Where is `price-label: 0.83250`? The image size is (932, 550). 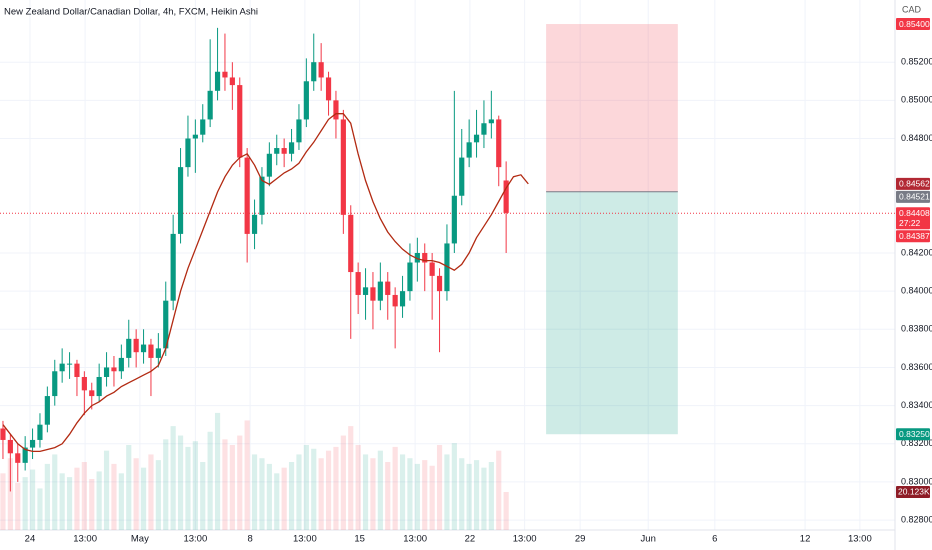
price-label: 0.83250 is located at coordinates (914, 434).